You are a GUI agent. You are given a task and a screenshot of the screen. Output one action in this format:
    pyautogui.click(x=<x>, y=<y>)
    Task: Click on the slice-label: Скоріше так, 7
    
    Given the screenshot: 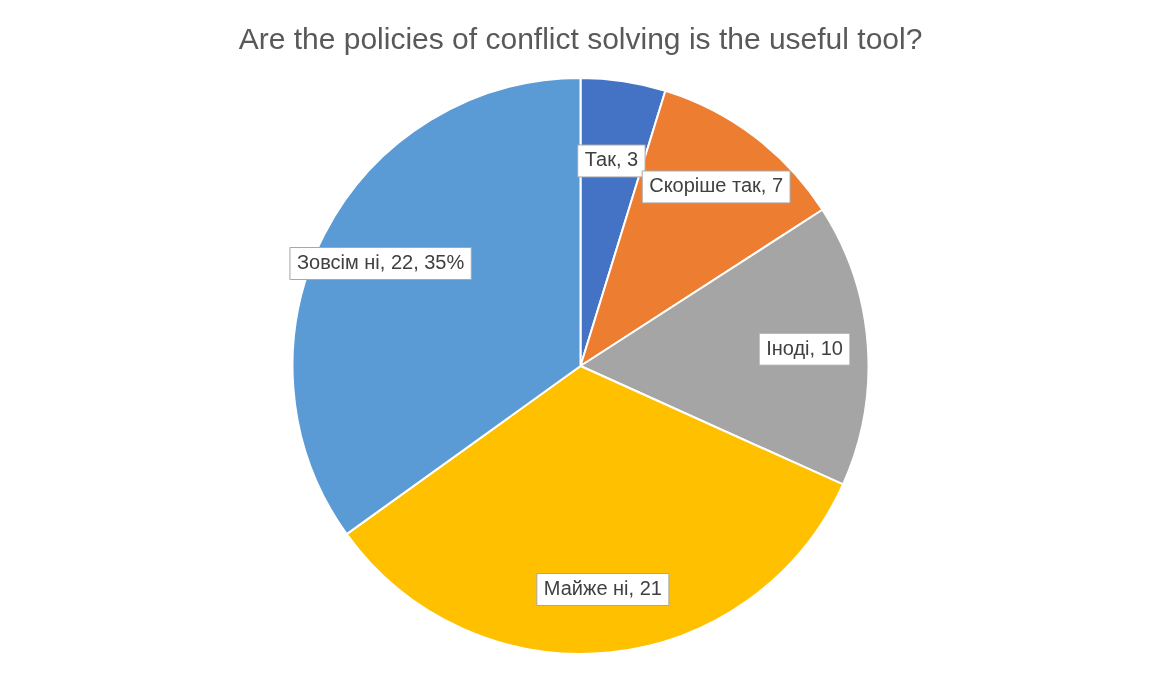 What is the action you would take?
    pyautogui.click(x=716, y=185)
    